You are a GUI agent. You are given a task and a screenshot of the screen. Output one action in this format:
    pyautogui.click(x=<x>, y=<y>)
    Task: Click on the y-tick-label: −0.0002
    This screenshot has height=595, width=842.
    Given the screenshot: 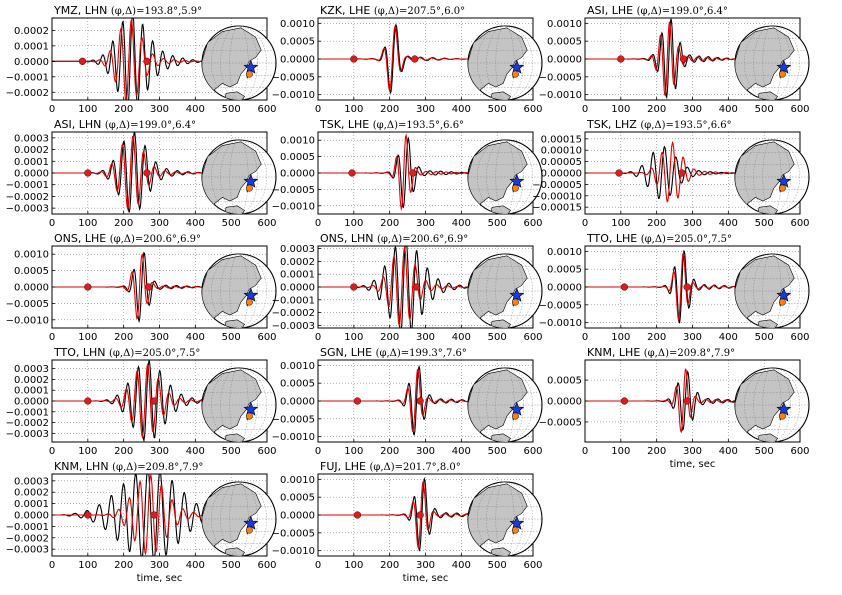 What is the action you would take?
    pyautogui.click(x=27, y=93)
    